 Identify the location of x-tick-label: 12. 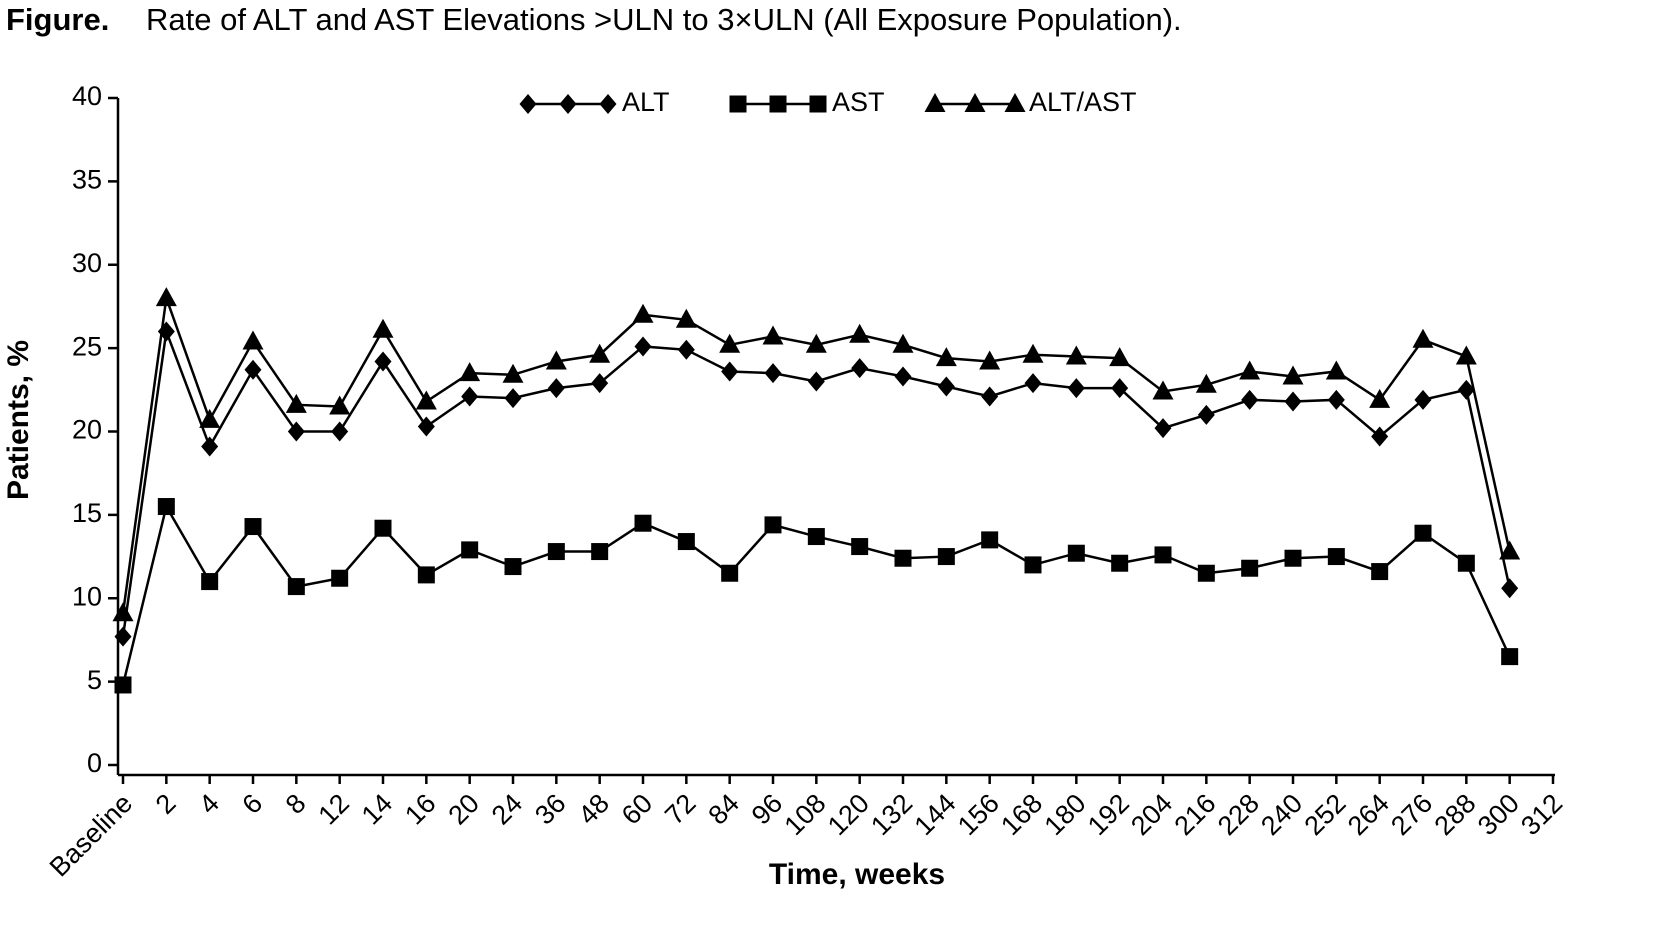
(333, 809).